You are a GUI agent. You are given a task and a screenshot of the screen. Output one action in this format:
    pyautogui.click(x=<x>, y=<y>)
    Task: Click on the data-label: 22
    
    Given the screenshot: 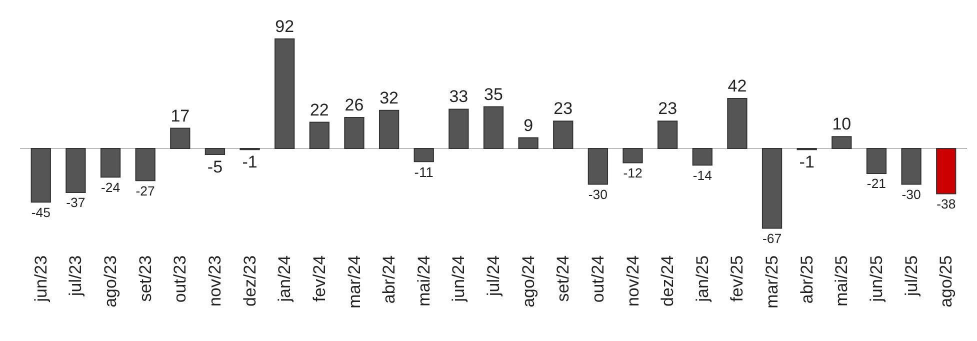 What is the action you would take?
    pyautogui.click(x=319, y=110)
    